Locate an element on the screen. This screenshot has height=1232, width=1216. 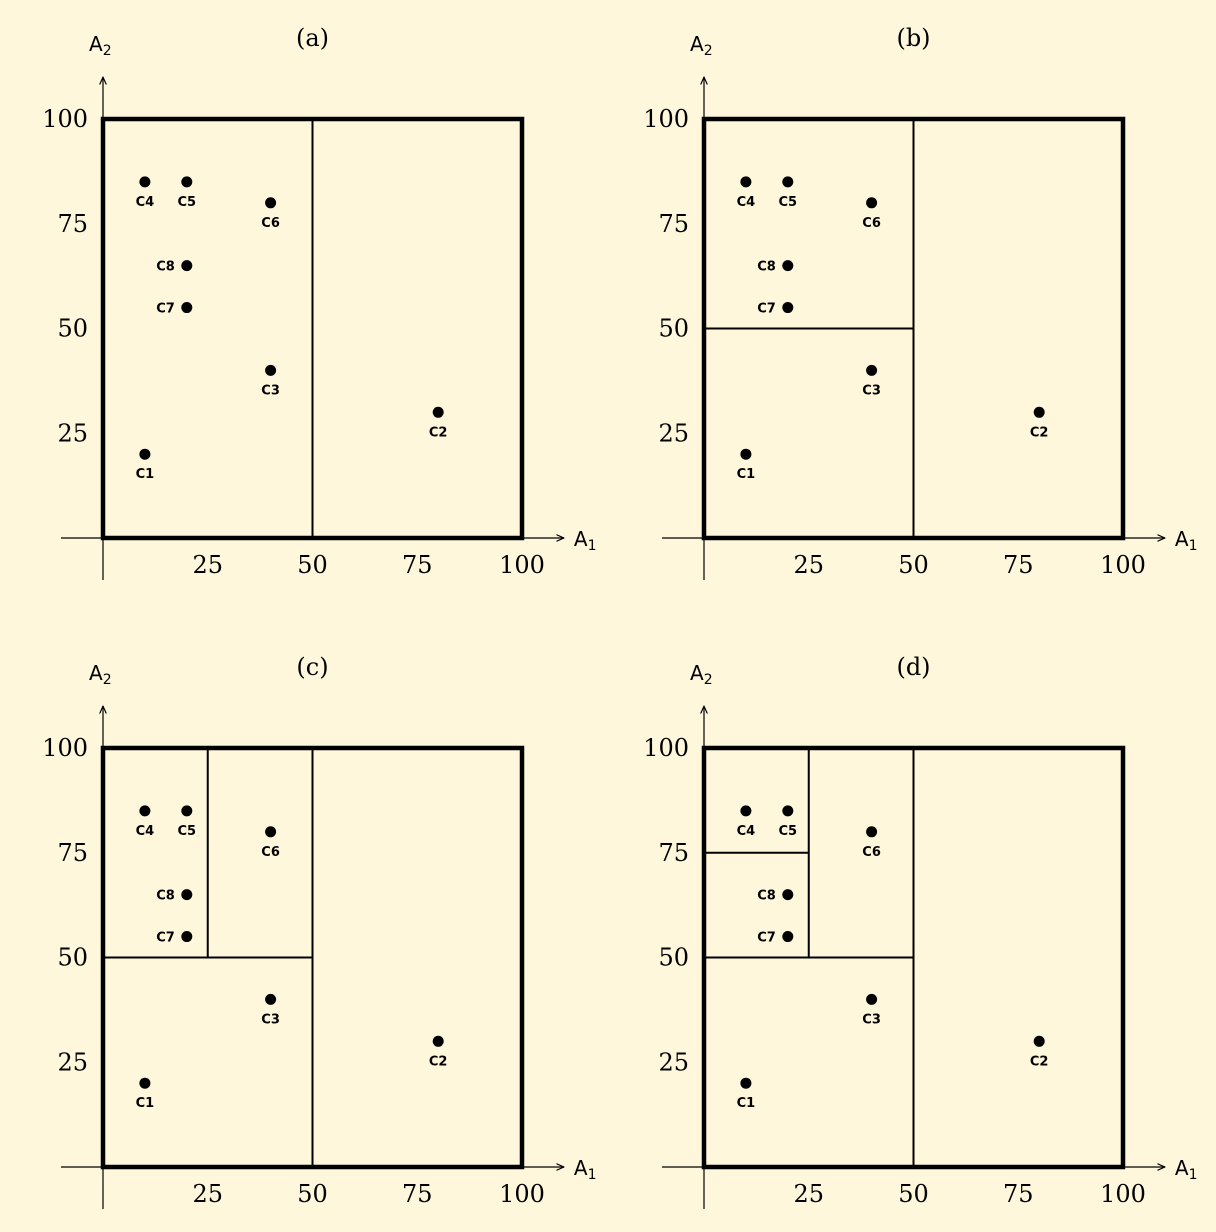
panel-title: (a) is located at coordinates (312, 38).